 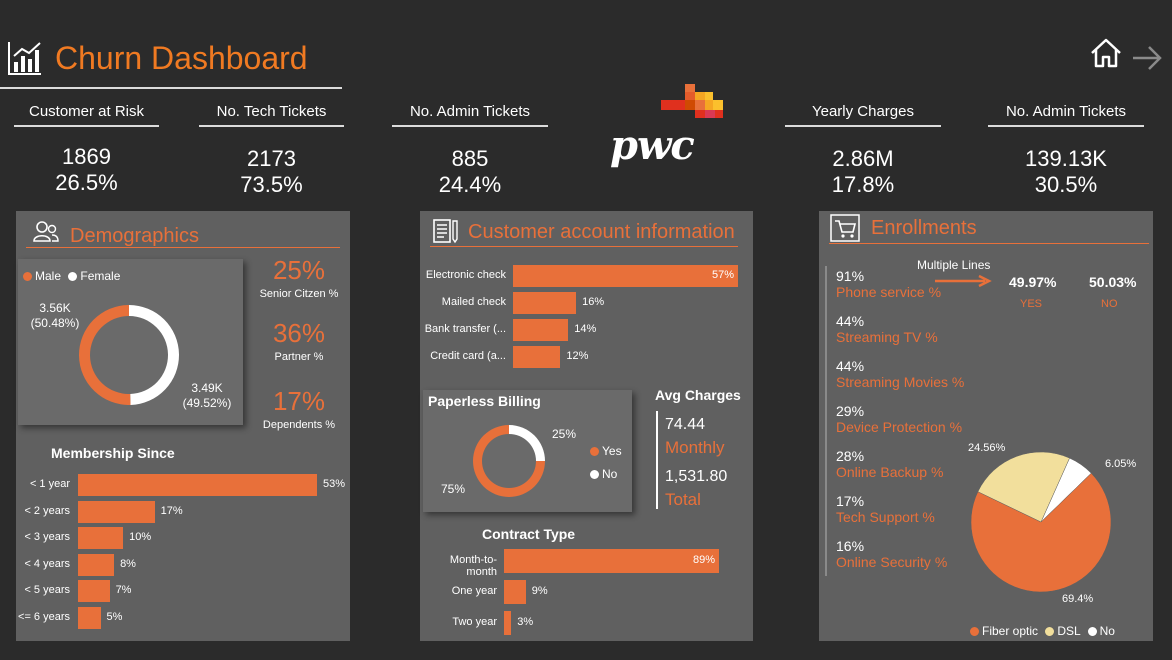 What do you see at coordinates (470, 158) in the screenshot?
I see `kpi-value: 885` at bounding box center [470, 158].